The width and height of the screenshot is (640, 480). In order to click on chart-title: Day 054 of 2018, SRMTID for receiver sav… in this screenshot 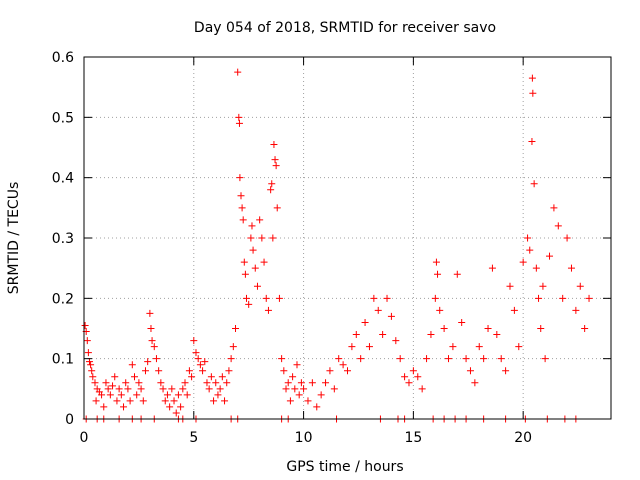, I will do `click(345, 28)`.